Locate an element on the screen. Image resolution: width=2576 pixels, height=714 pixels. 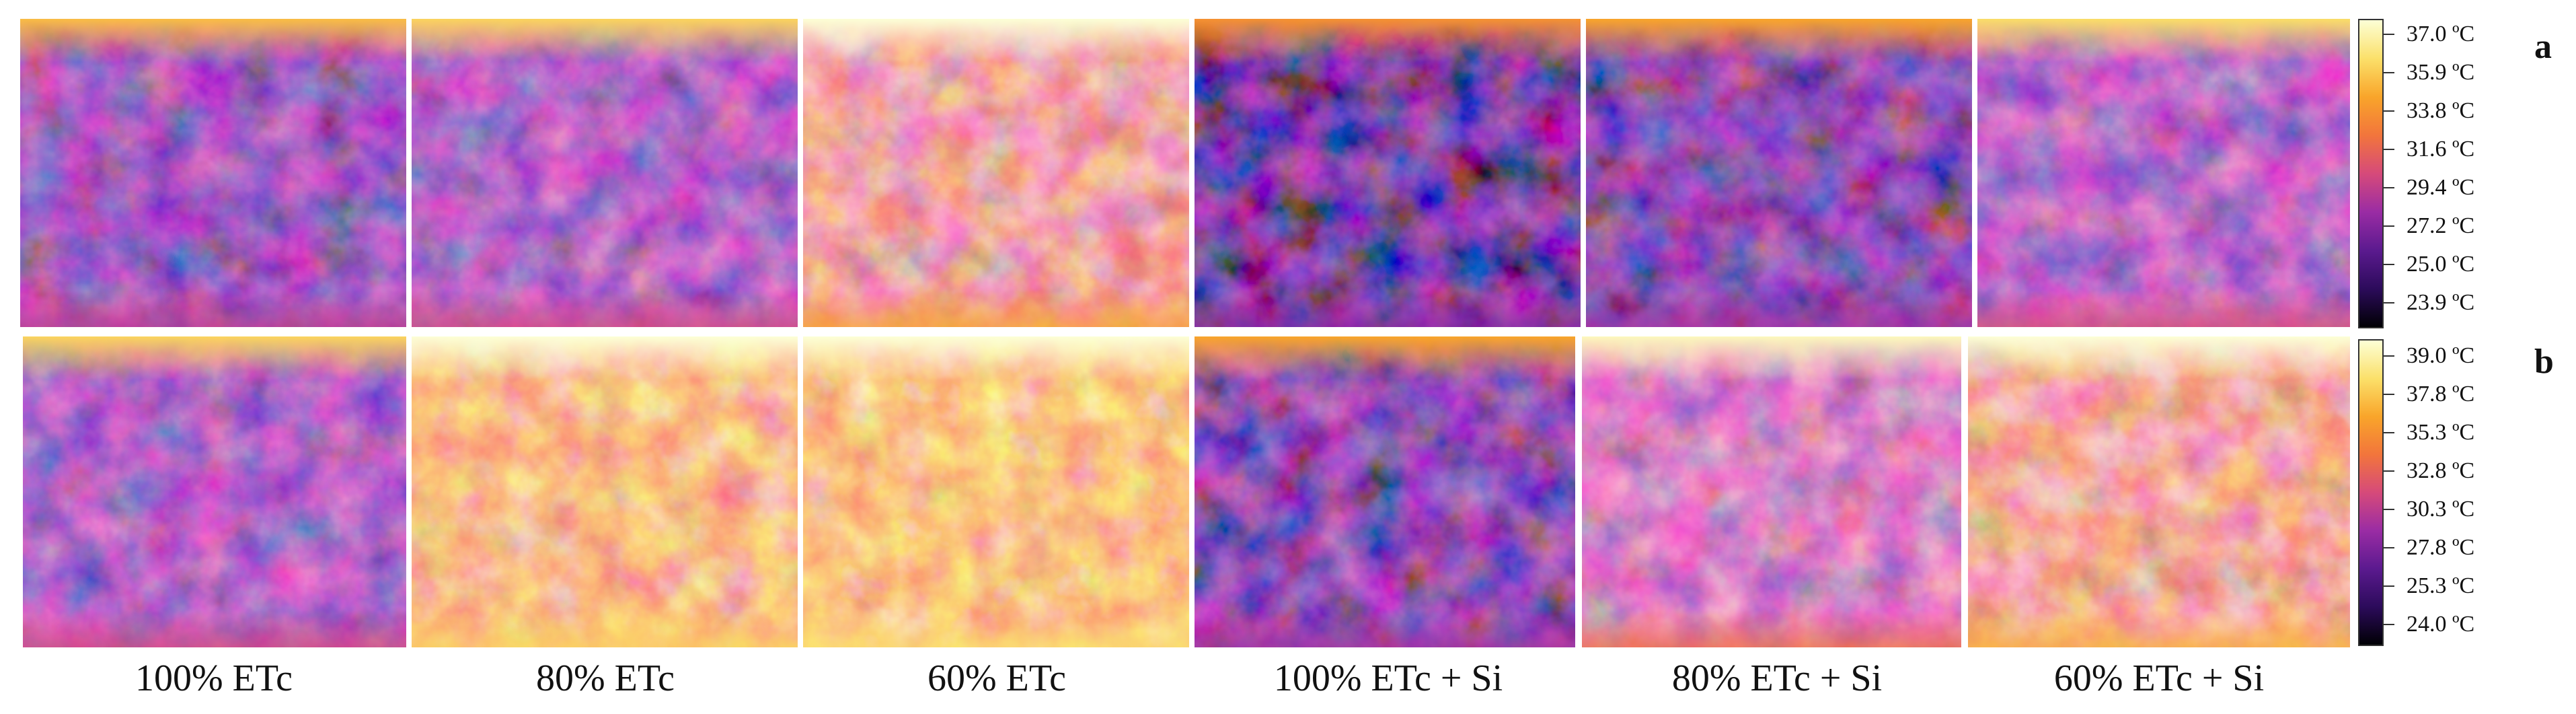
thermal-image-b-100-etc is located at coordinates (214, 492).